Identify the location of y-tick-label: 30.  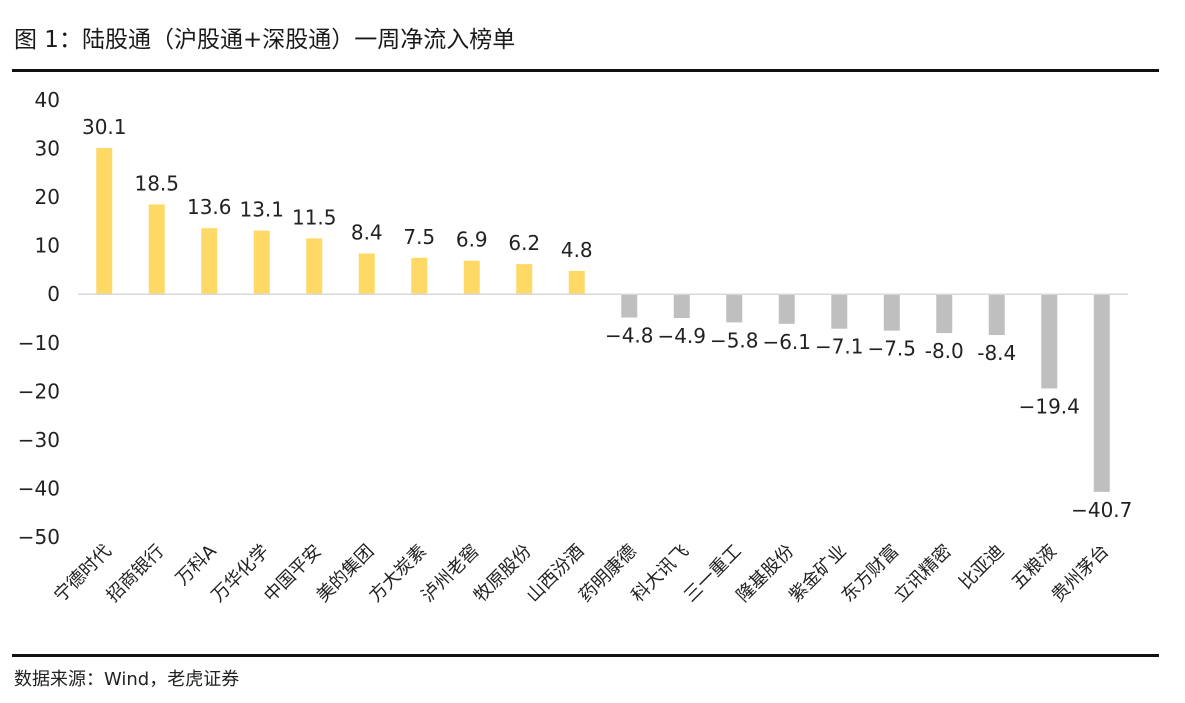
(47, 149).